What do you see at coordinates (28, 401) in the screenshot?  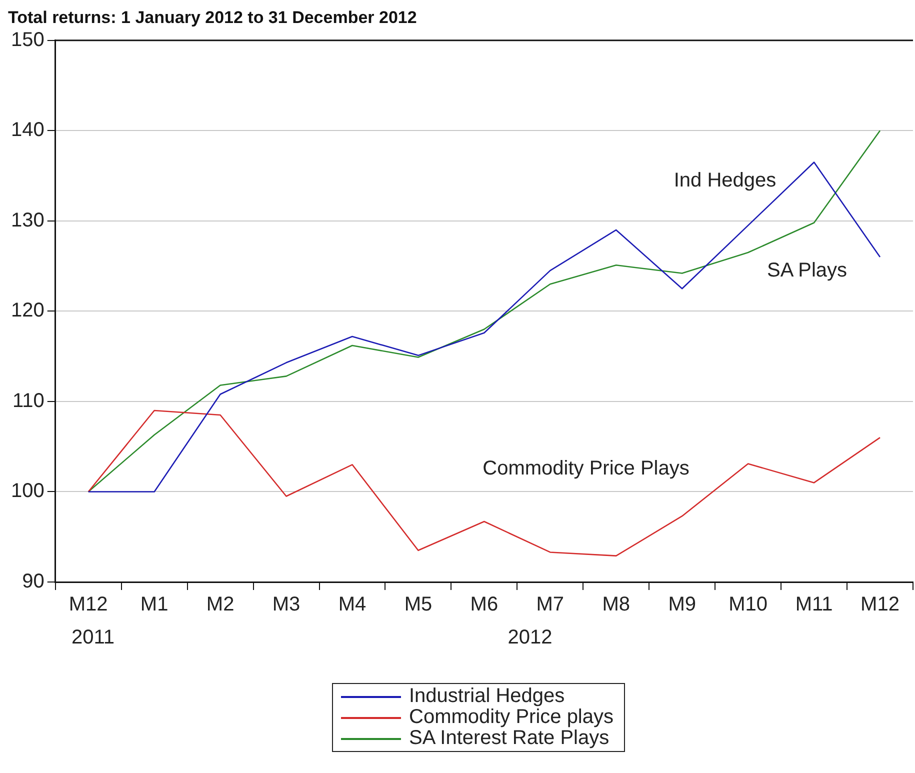 I see `y-tick-label: 110` at bounding box center [28, 401].